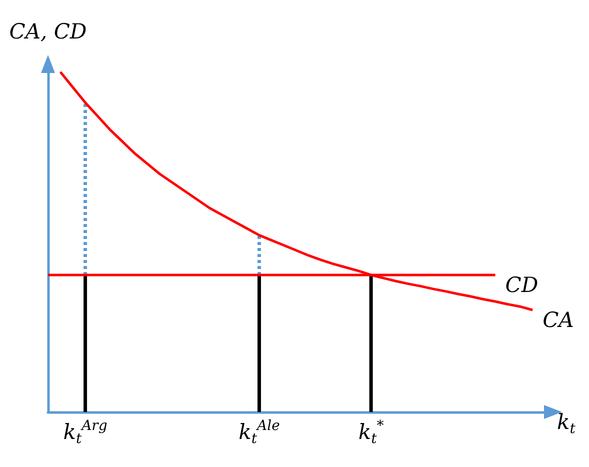 The image size is (589, 467). Describe the element at coordinates (48, 32) in the screenshot. I see `y-axis-title: CA, CD` at that location.